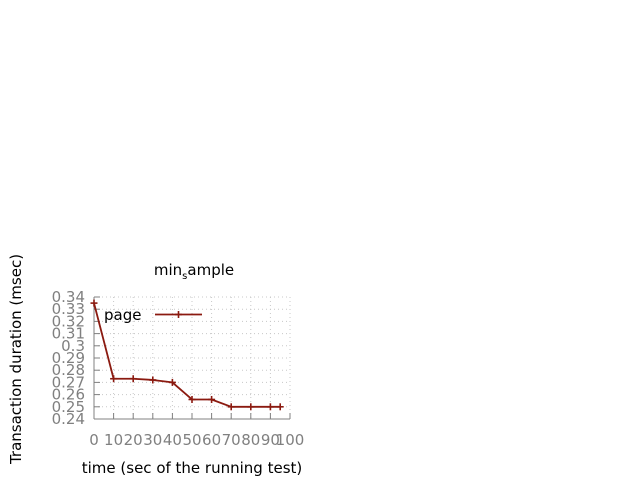 The width and height of the screenshot is (640, 480). What do you see at coordinates (68, 321) in the screenshot?
I see `y-tick-label: 0.32` at bounding box center [68, 321].